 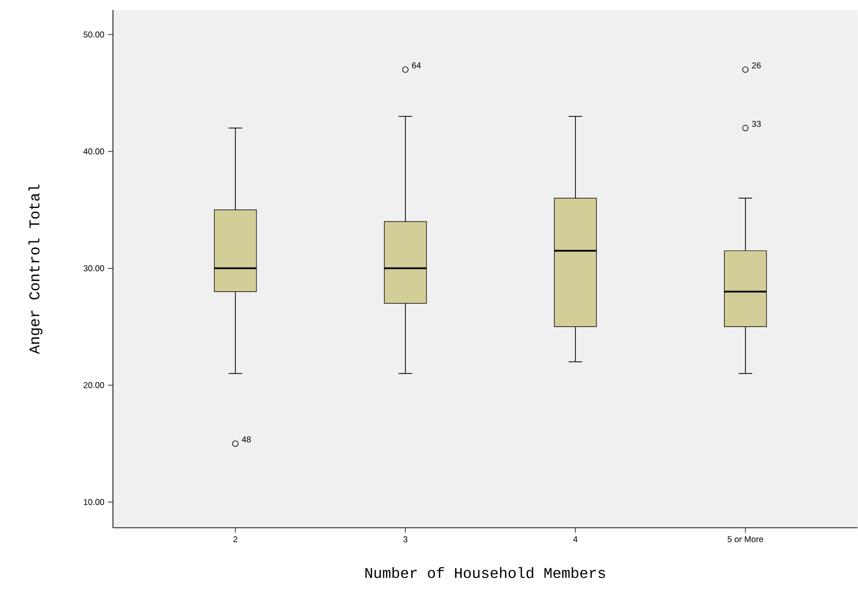 What do you see at coordinates (246, 439) in the screenshot?
I see `annotation: 48` at bounding box center [246, 439].